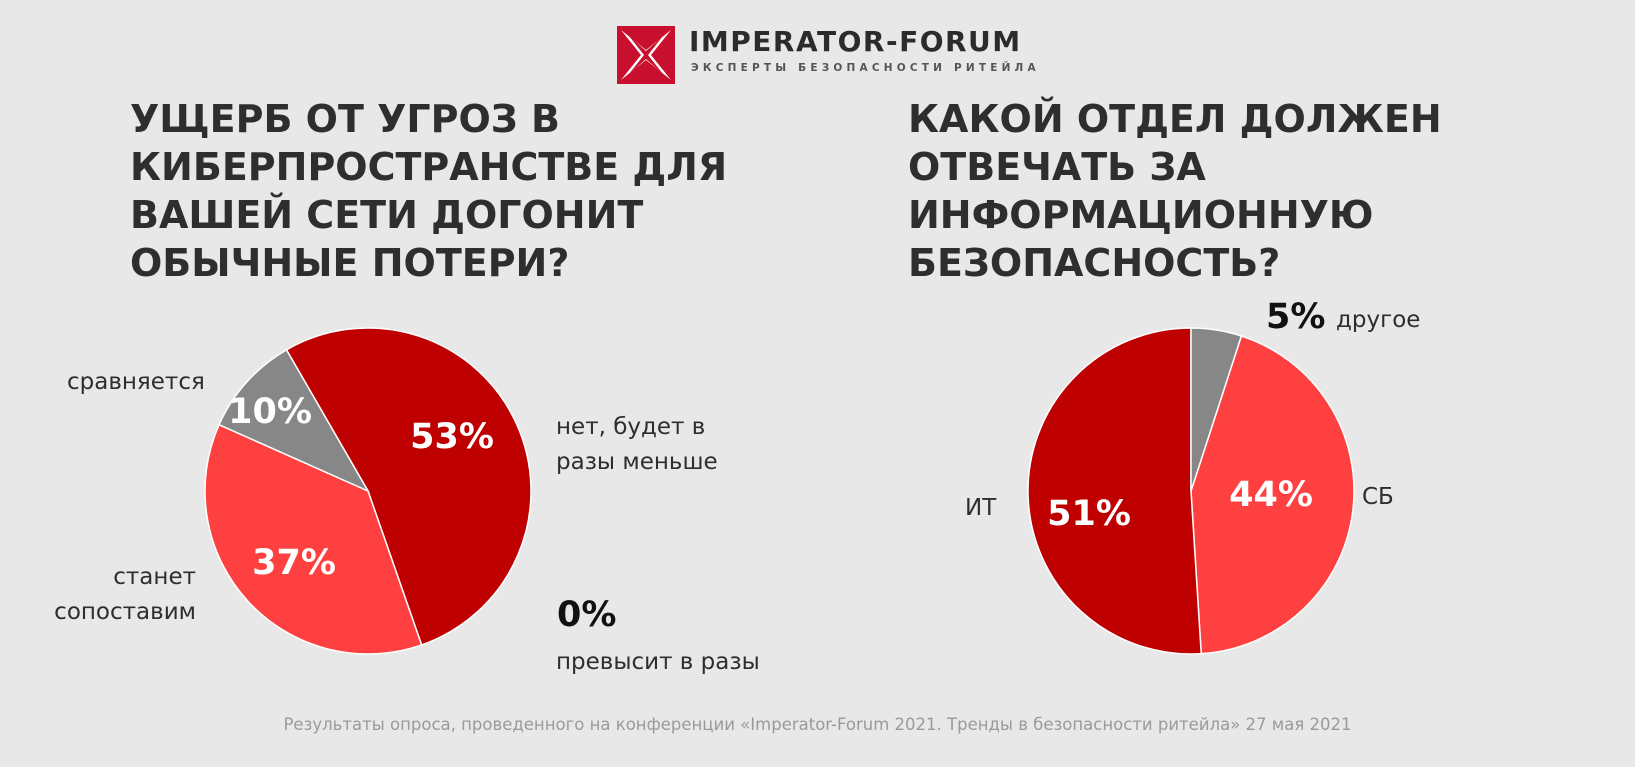 This screenshot has height=767, width=1635. What do you see at coordinates (270, 412) in the screenshot?
I see `chart-1-slice-3-value: 10%` at bounding box center [270, 412].